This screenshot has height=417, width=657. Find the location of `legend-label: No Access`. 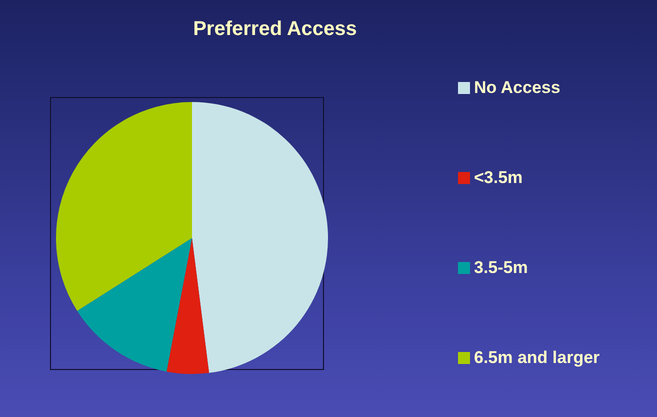

legend-label: No Access is located at coordinates (517, 88).